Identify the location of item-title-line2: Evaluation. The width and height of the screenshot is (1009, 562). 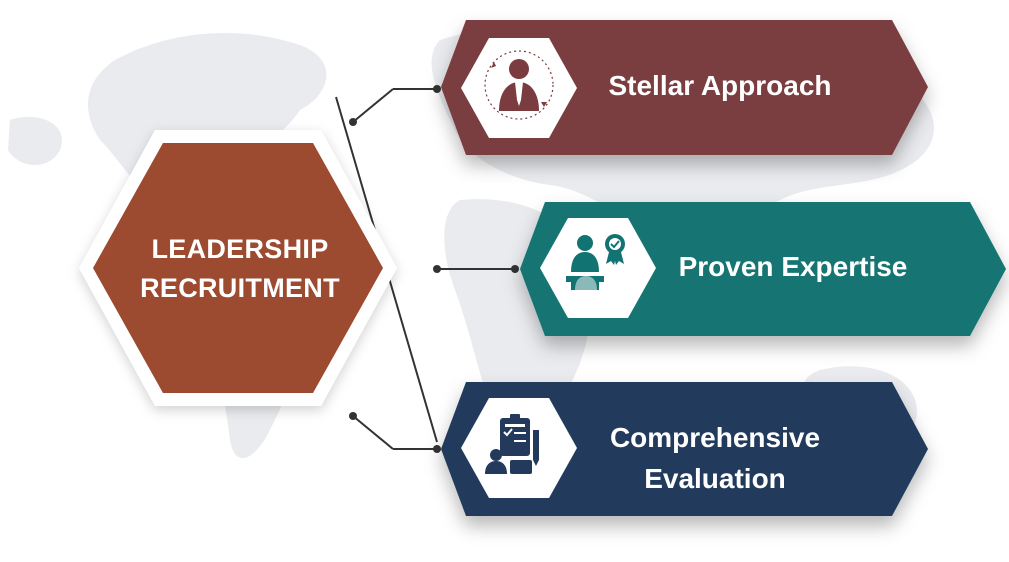
(715, 478).